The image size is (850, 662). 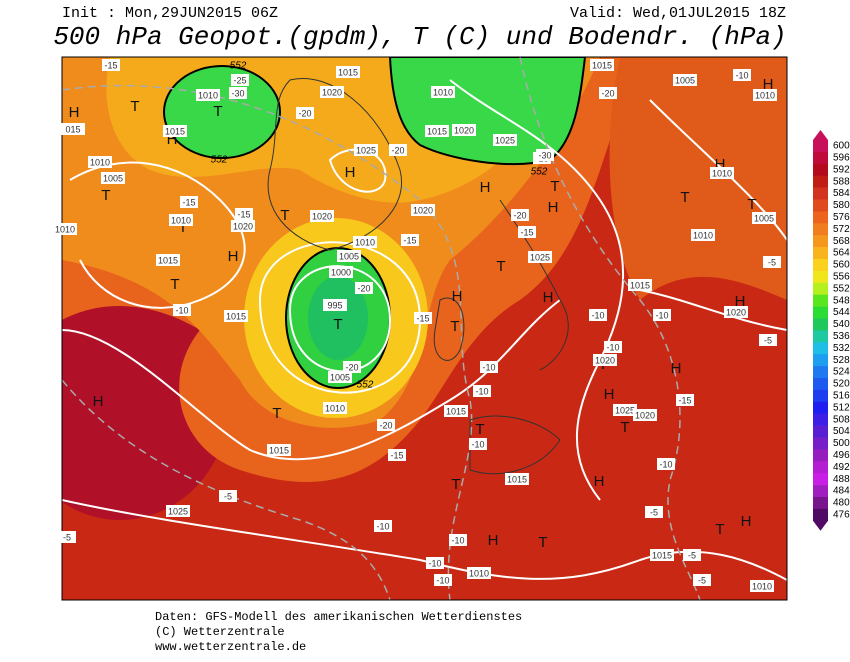 I want to click on colorbar-label: 480, so click(x=841, y=503).